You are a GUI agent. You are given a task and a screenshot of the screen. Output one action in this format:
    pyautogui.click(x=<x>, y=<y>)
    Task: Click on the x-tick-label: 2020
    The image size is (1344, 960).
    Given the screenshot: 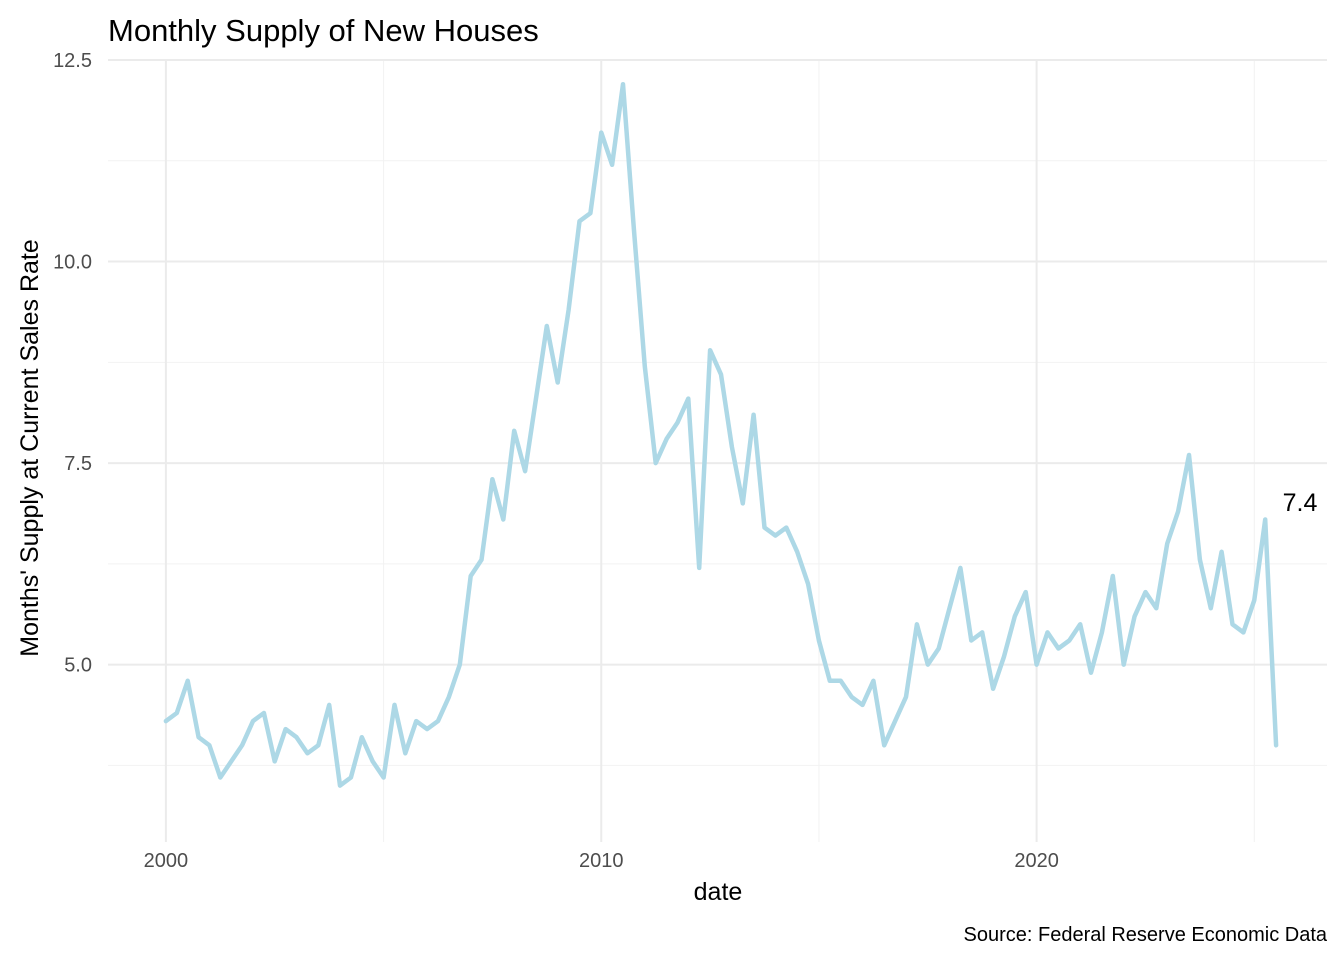 What is the action you would take?
    pyautogui.click(x=1036, y=861)
    